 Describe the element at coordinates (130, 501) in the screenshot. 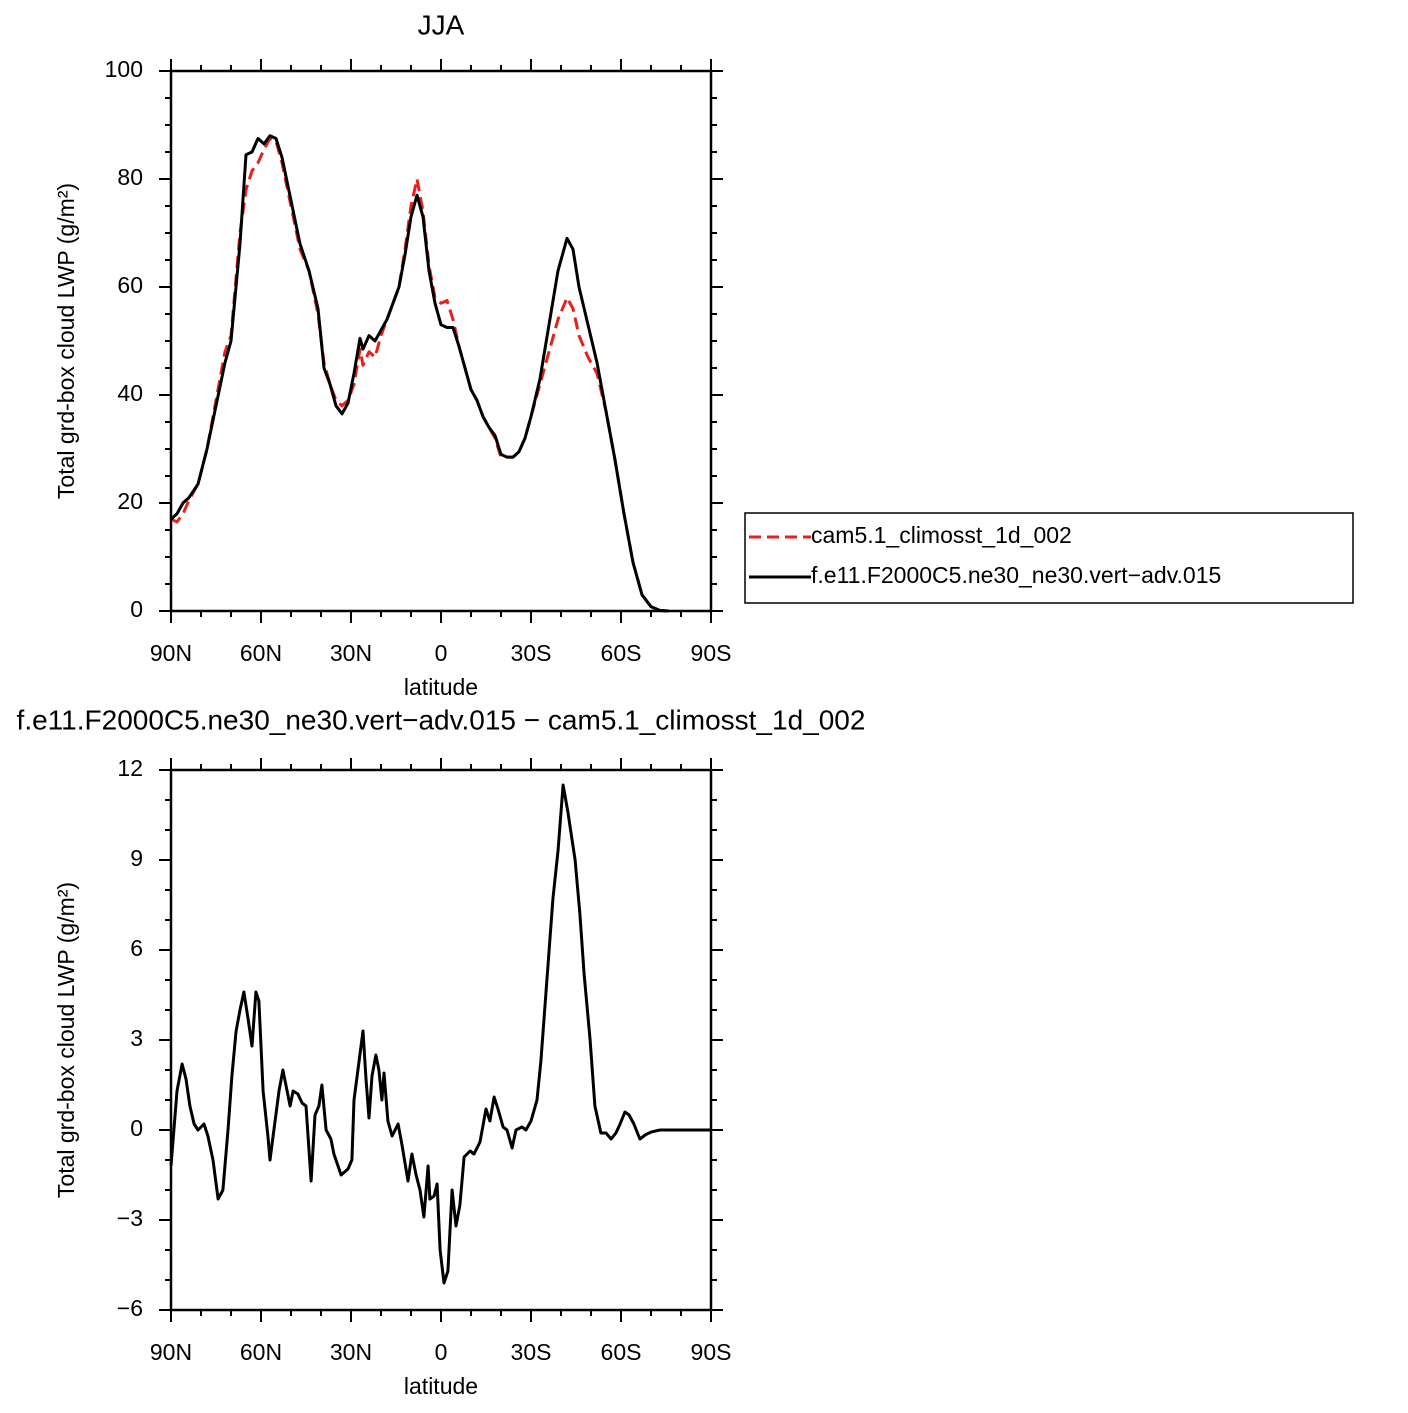

I see `y-tick-label: 20` at that location.